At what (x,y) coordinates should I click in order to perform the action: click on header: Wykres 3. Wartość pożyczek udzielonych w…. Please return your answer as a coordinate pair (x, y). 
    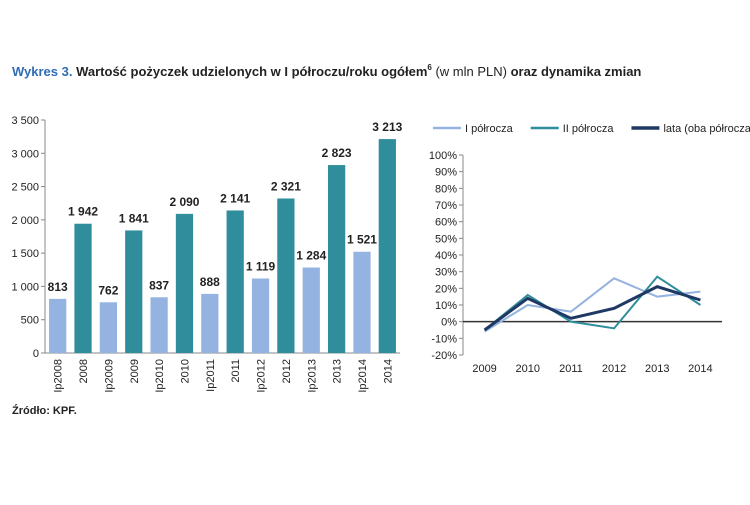
    Looking at the image, I should click on (326, 68).